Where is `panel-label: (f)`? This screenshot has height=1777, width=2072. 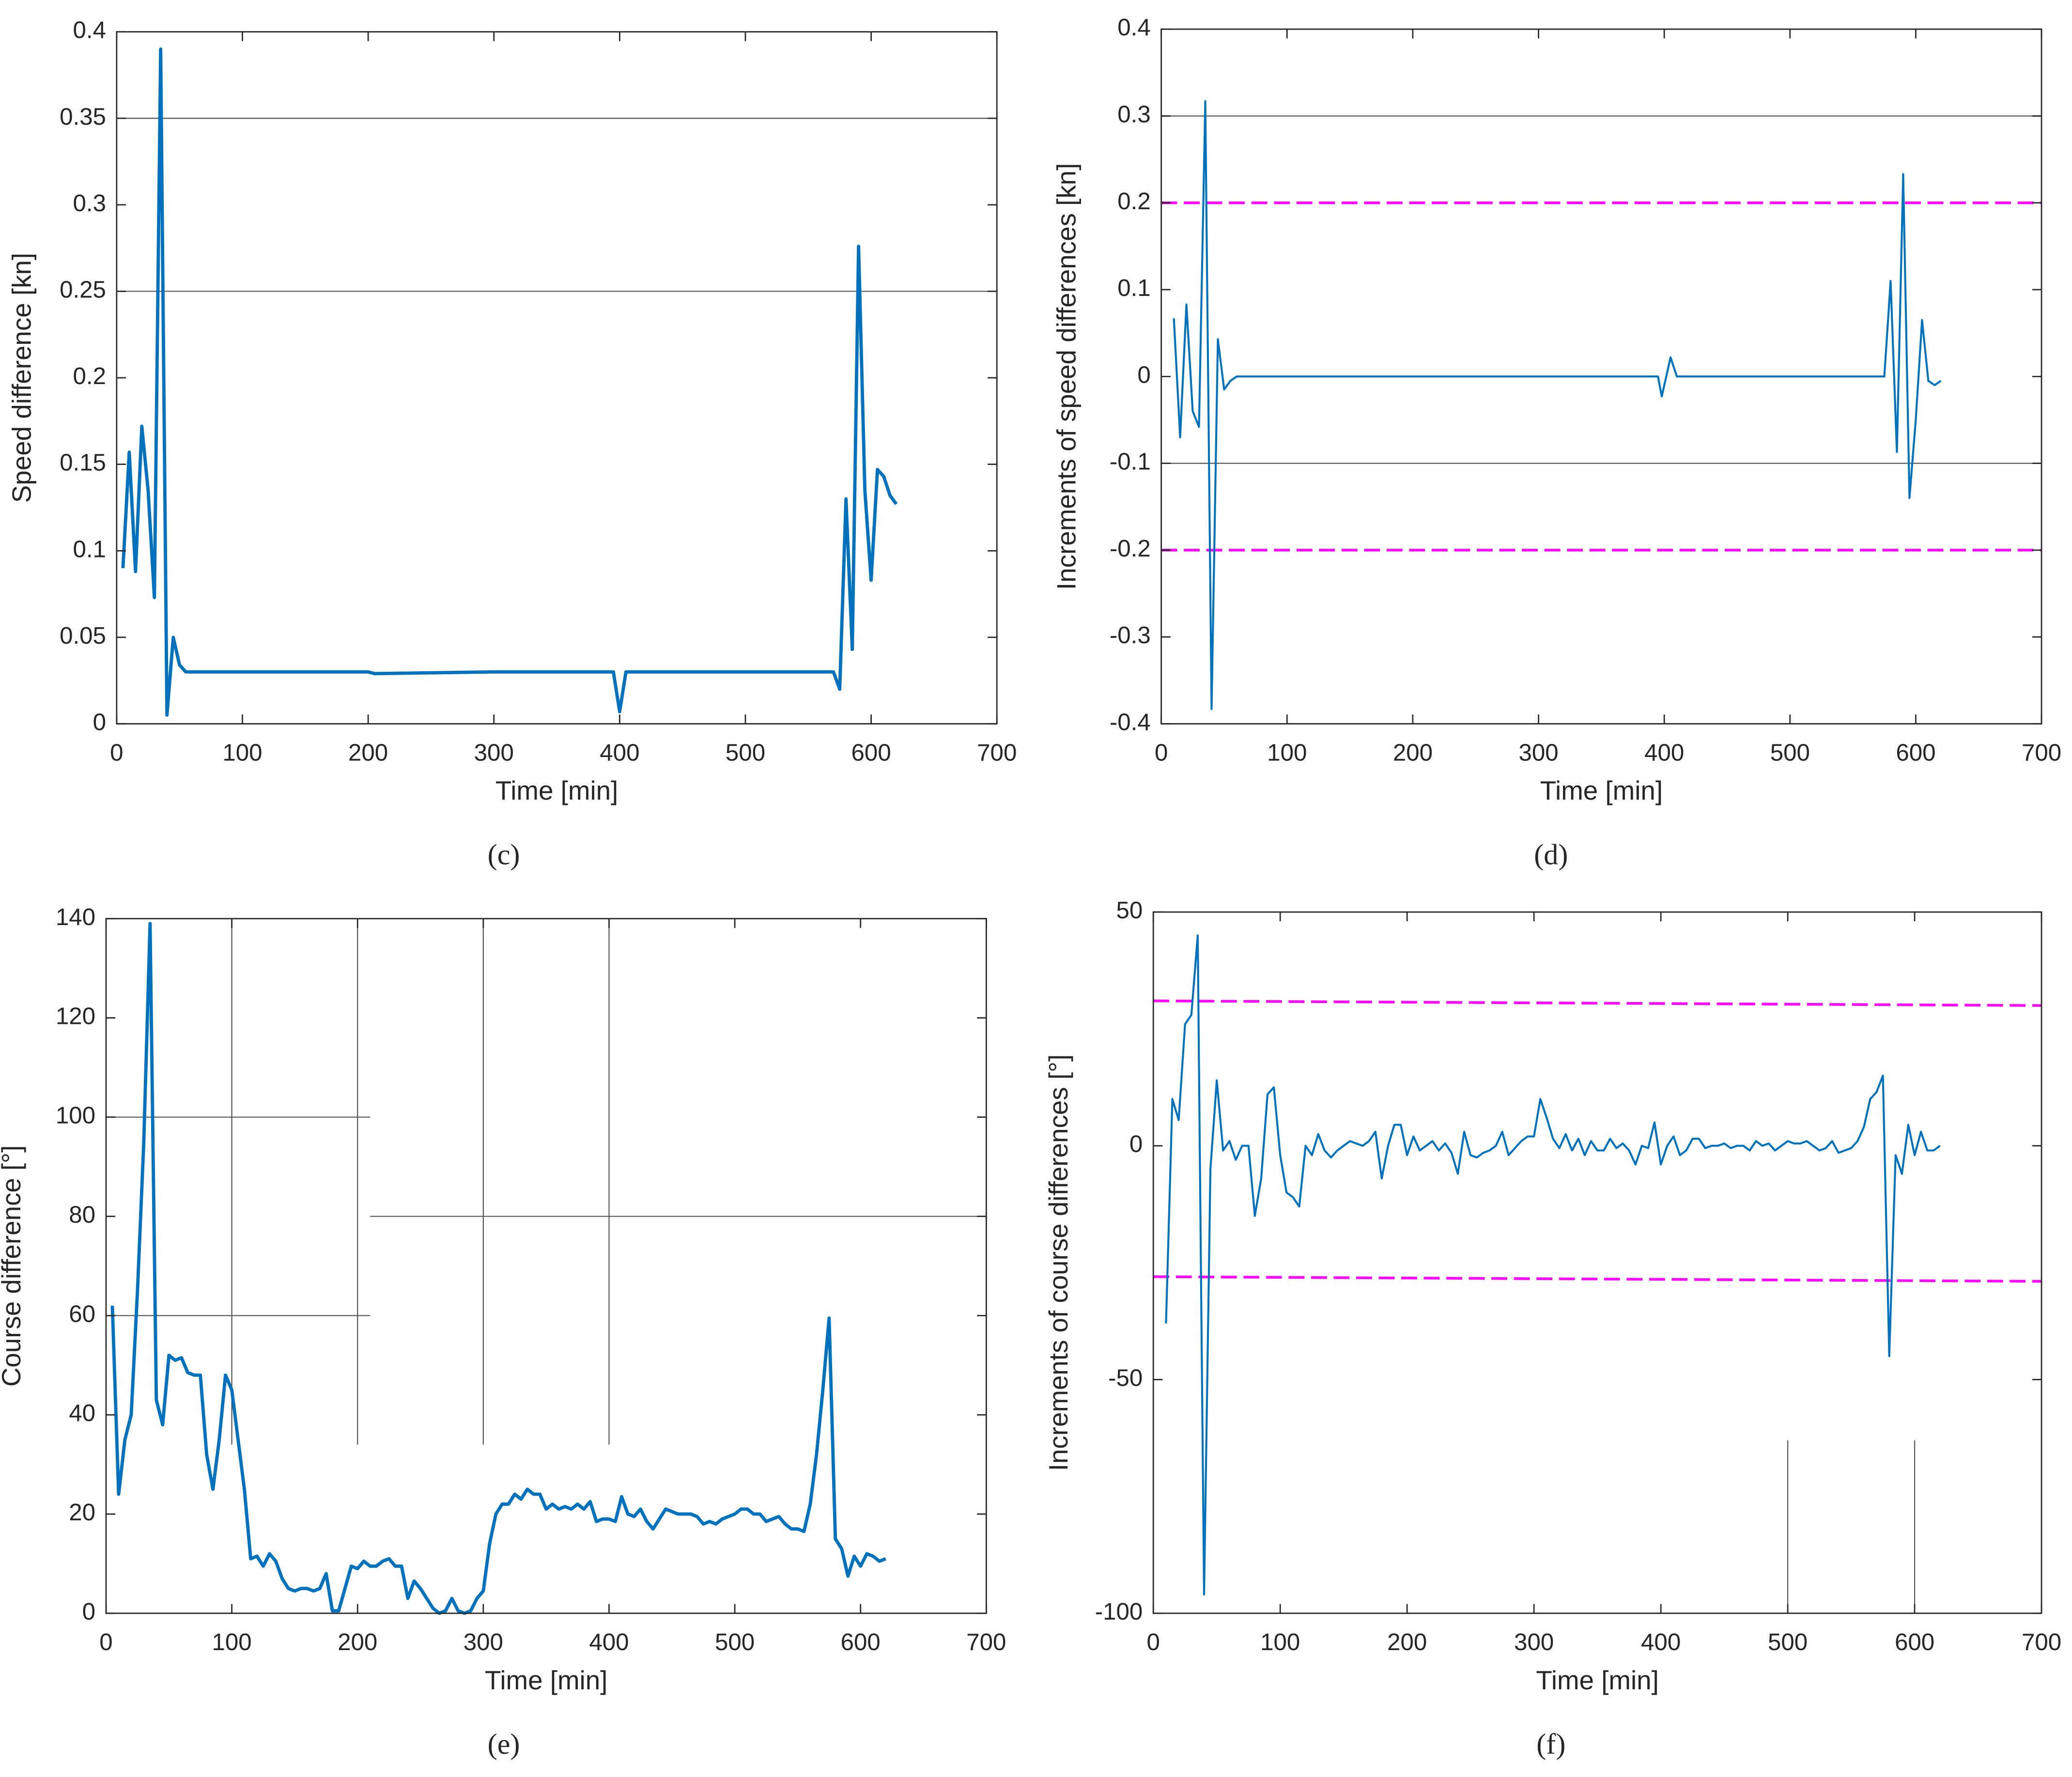 panel-label: (f) is located at coordinates (1551, 1744).